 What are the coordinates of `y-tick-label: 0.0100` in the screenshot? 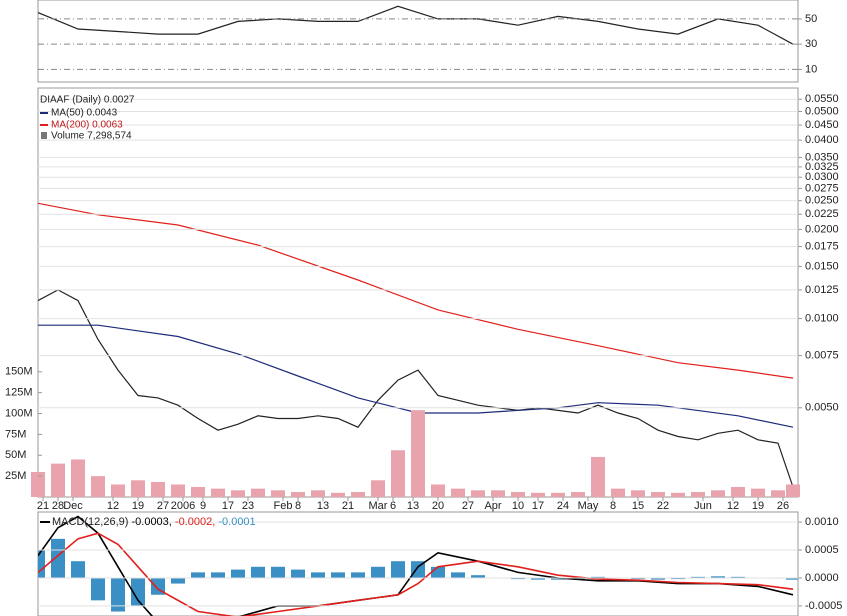 It's located at (822, 318).